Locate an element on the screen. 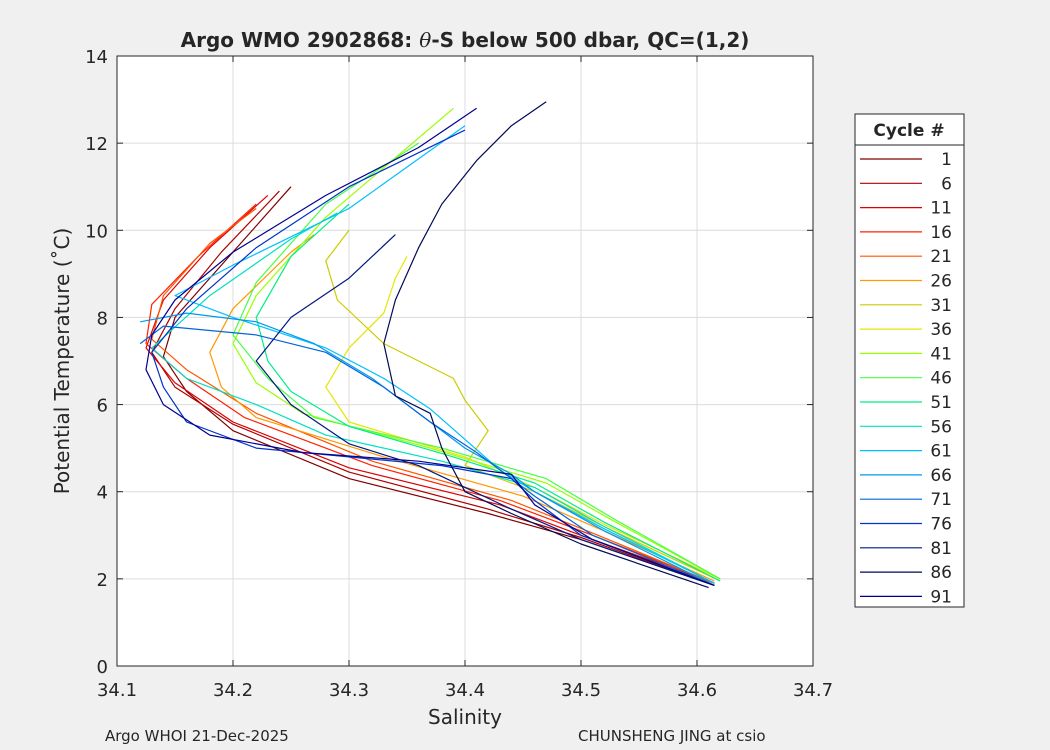 Image resolution: width=1050 pixels, height=750 pixels. legend-label-cycle-11: 11 is located at coordinates (941, 209).